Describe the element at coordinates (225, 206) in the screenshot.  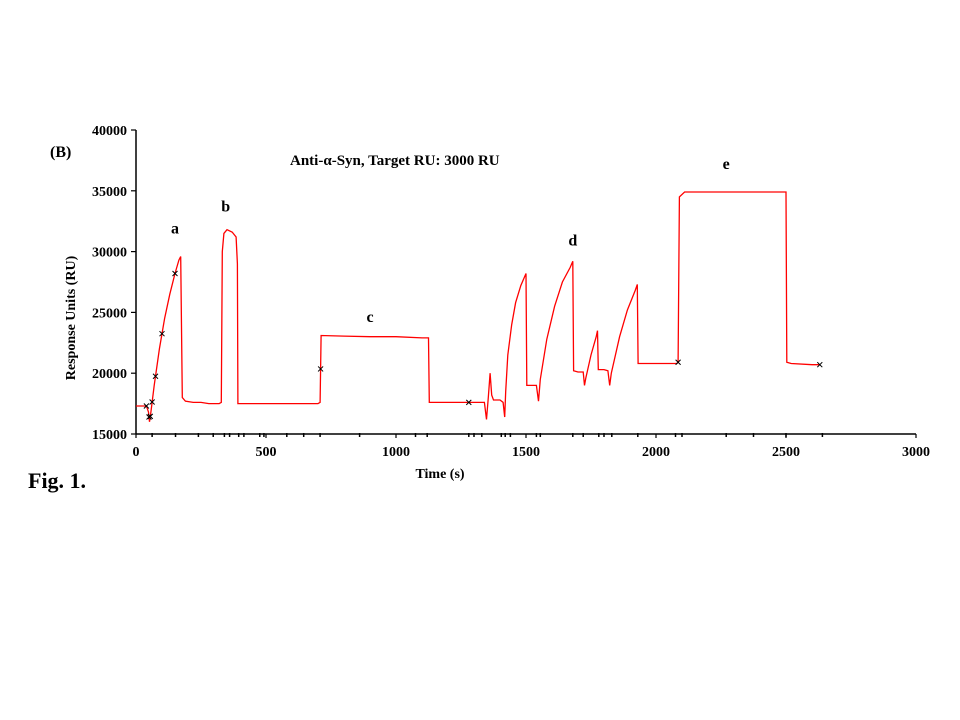
I see `annotation-label: b` at that location.